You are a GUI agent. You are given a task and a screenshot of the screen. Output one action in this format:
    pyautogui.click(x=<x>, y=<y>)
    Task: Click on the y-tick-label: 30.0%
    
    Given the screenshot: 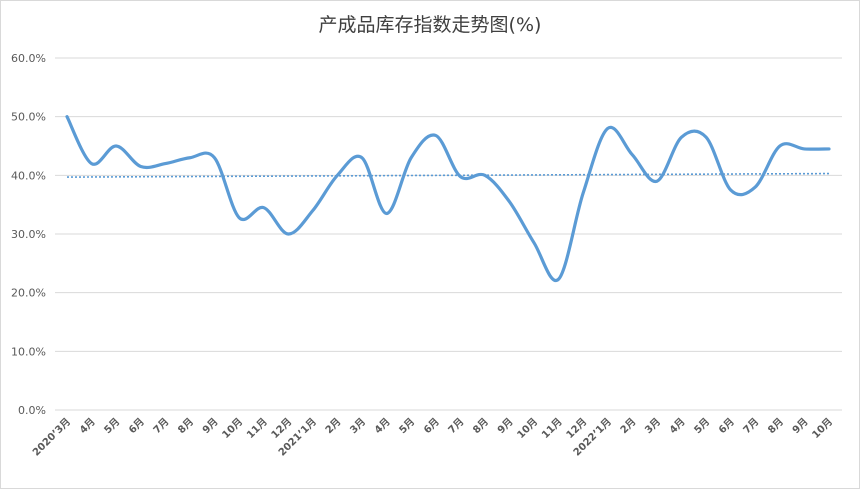 What is the action you would take?
    pyautogui.click(x=28, y=234)
    